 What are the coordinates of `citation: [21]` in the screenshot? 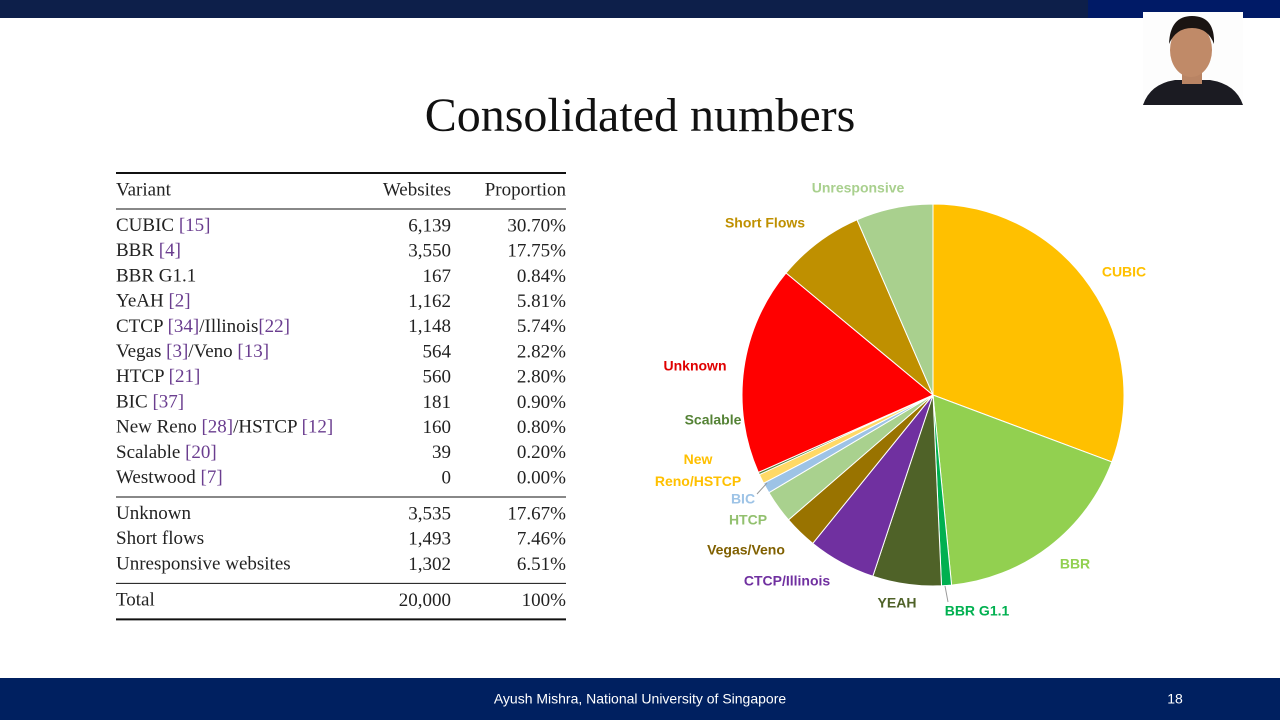 It's located at (185, 377).